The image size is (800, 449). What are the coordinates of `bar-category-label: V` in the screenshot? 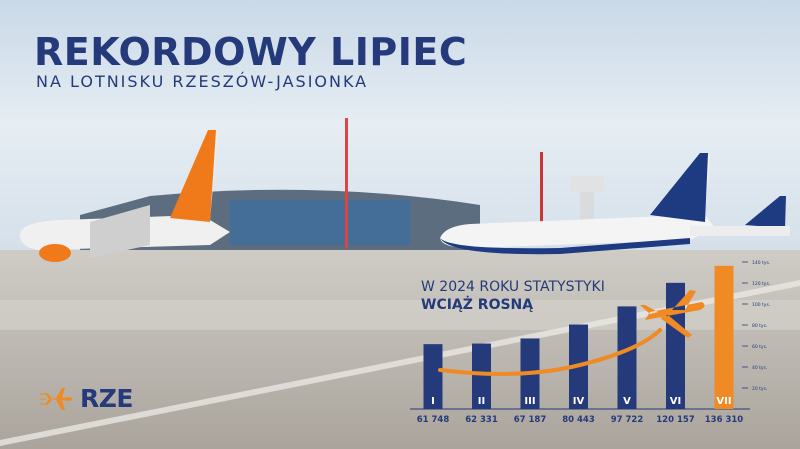 It's located at (627, 401).